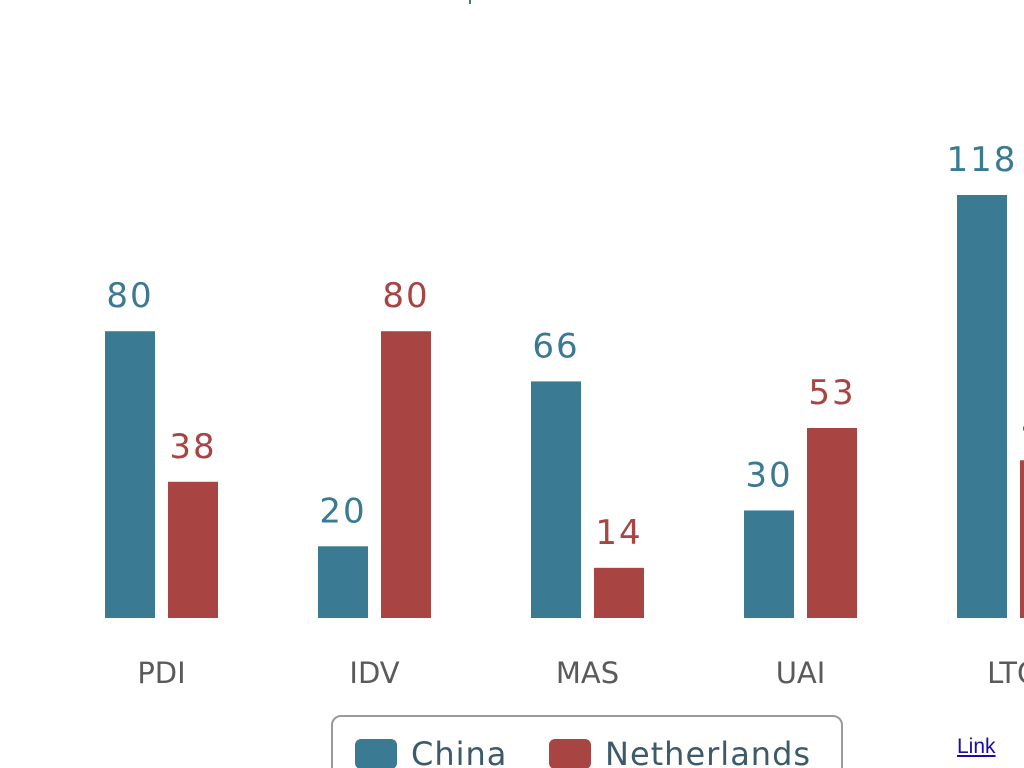 The height and width of the screenshot is (768, 1024). I want to click on category-label-idv: IDV, so click(374, 673).